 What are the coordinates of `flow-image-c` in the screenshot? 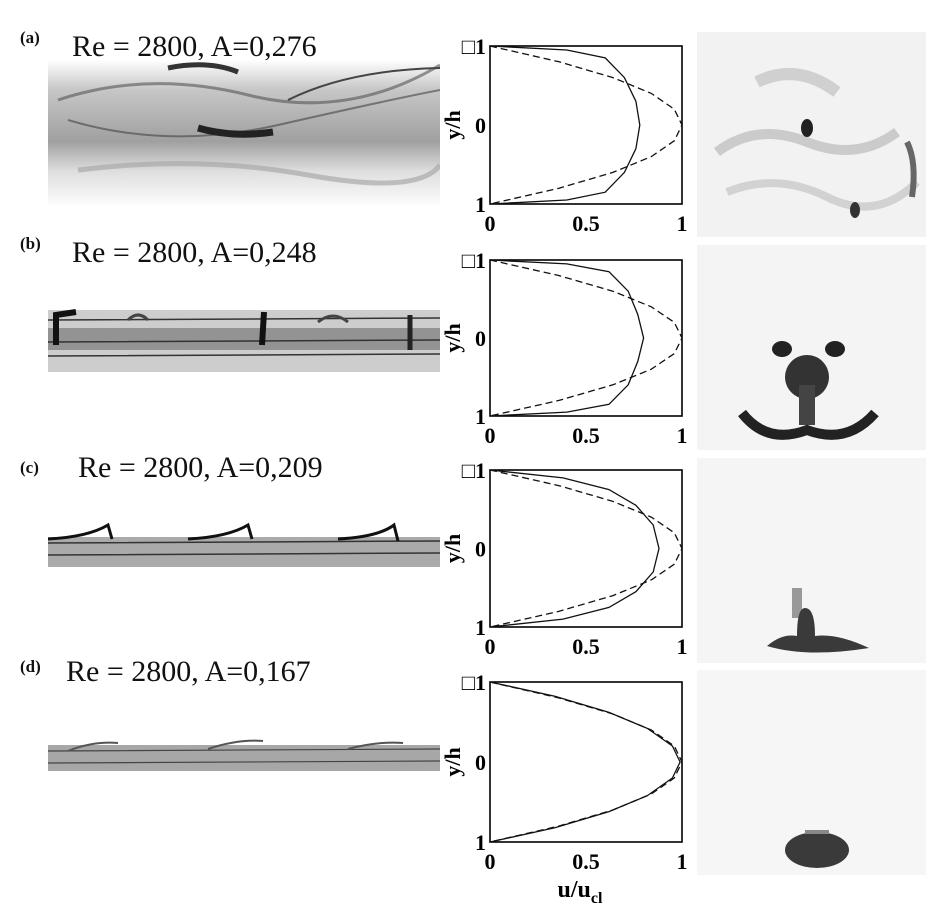 It's located at (244, 544).